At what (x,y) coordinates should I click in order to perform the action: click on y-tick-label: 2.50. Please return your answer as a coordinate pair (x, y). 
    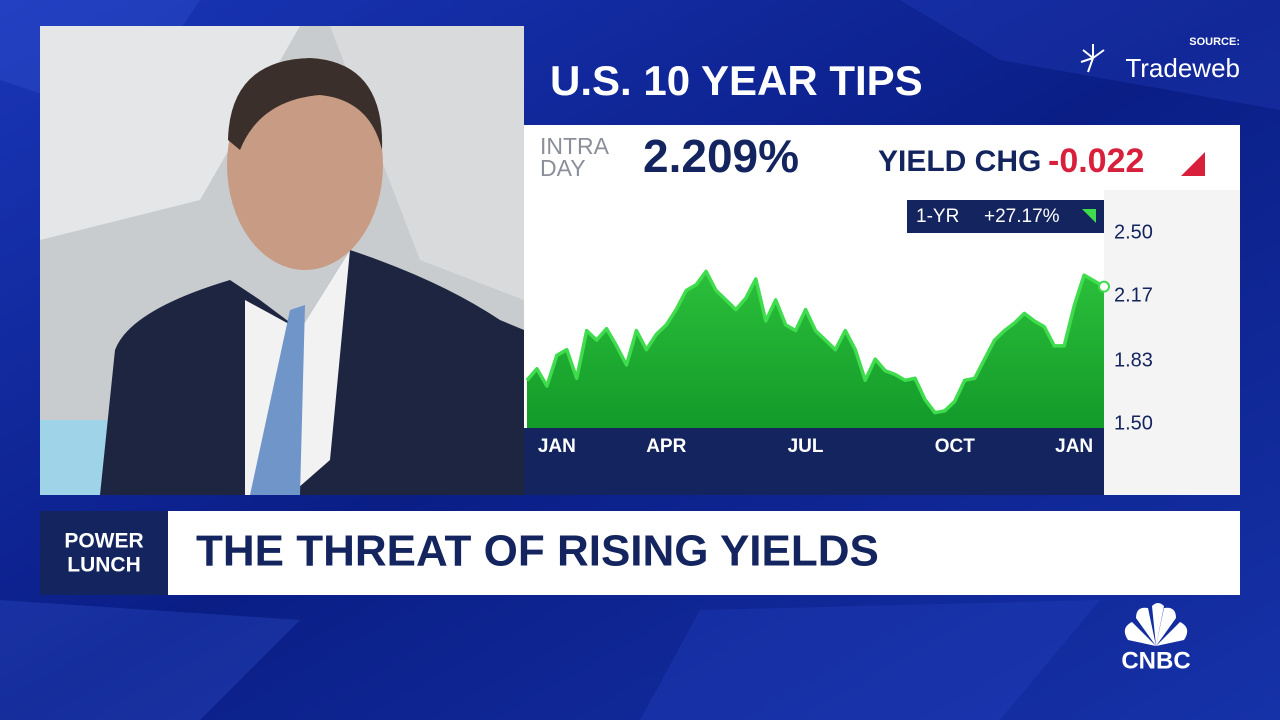
    Looking at the image, I should click on (1133, 232).